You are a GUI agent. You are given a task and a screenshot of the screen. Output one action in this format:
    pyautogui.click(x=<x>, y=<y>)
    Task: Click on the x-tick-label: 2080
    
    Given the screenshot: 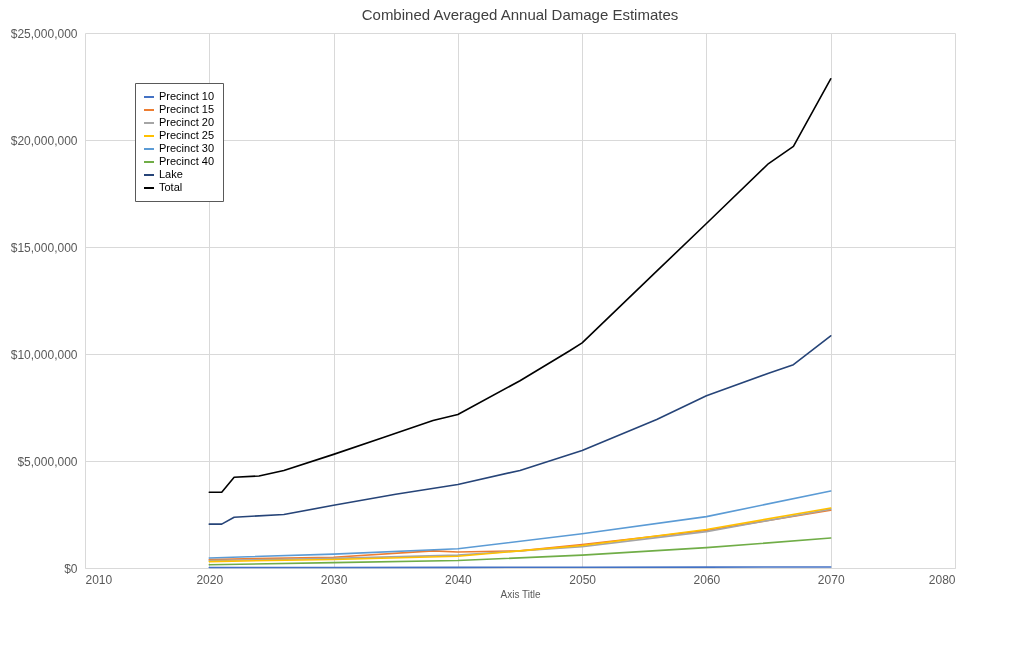 What is the action you would take?
    pyautogui.click(x=942, y=579)
    